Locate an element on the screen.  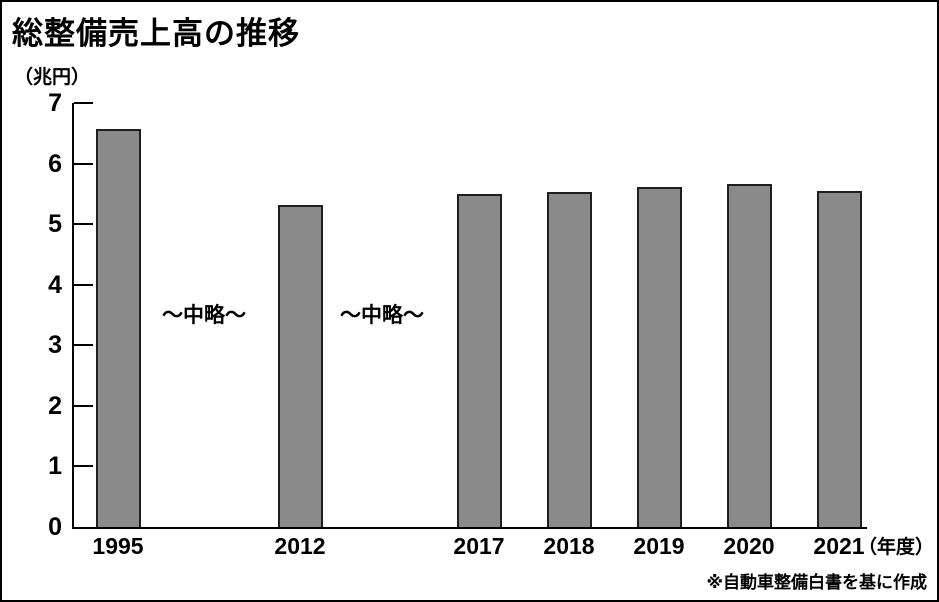
y-axis-tick-label: 2 is located at coordinates (55, 405).